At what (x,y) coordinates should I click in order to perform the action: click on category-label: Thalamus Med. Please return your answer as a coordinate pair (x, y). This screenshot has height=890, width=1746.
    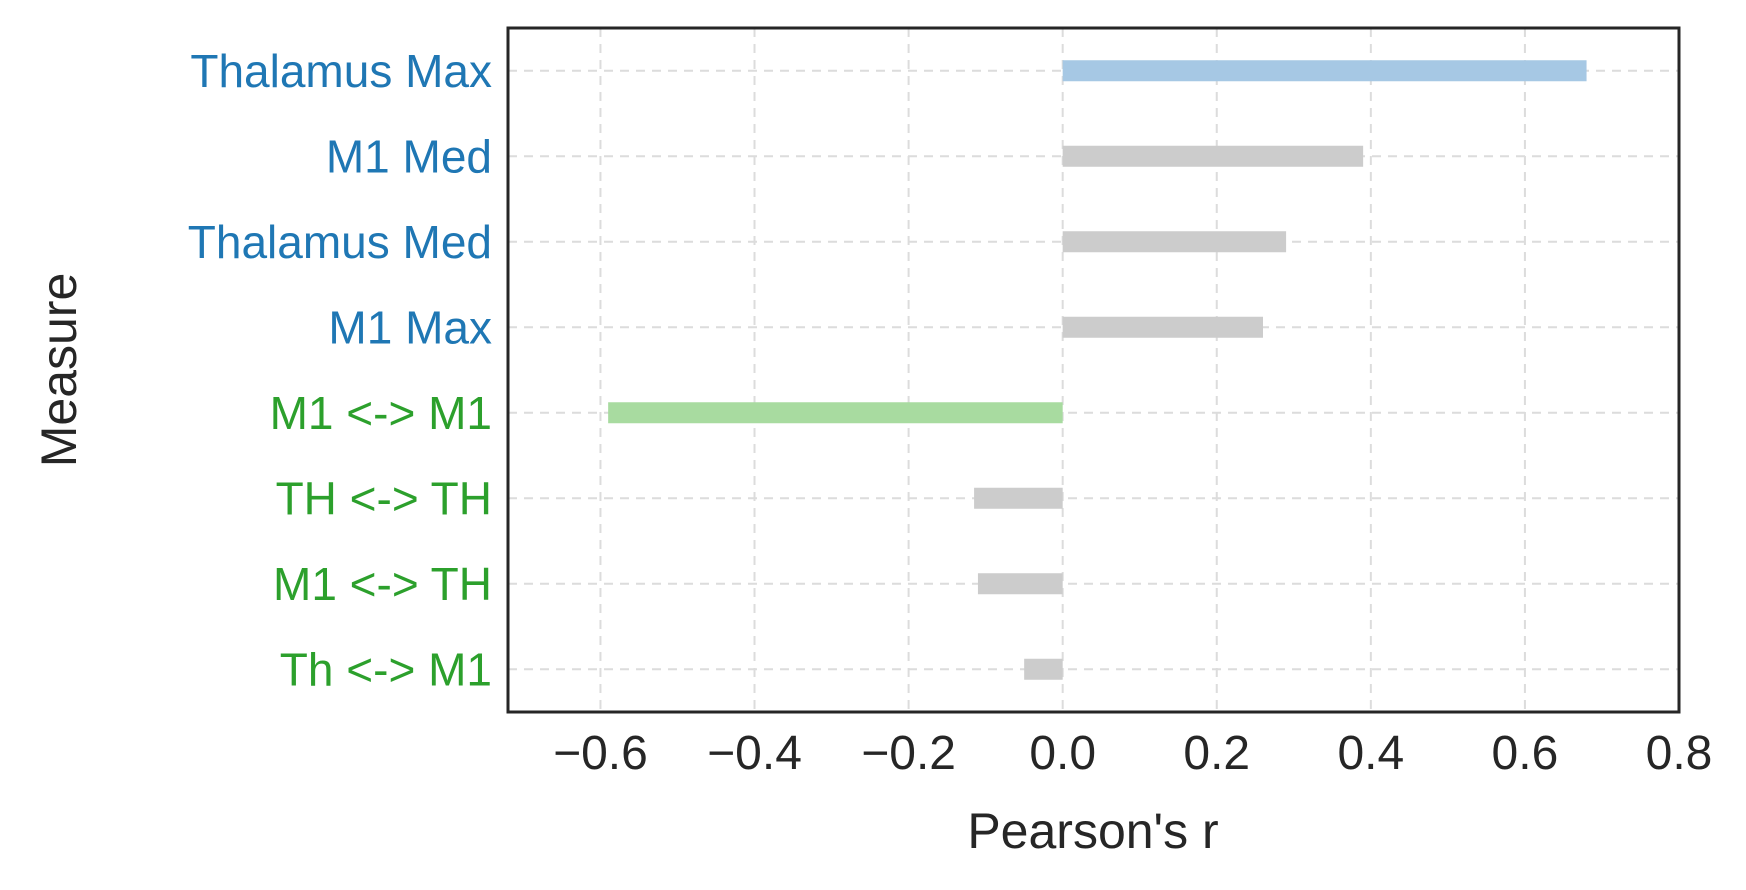
    Looking at the image, I should click on (340, 242).